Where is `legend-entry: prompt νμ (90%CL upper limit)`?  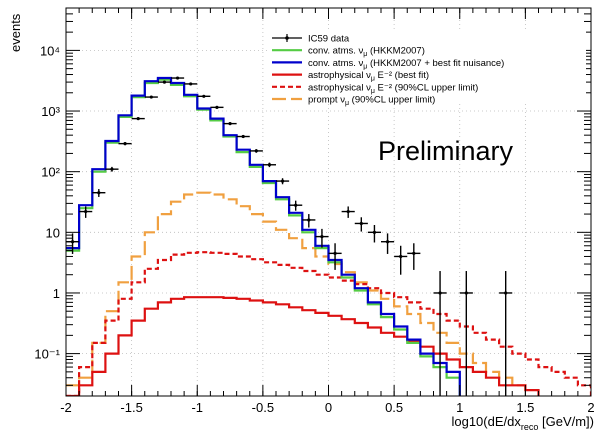 legend-entry: prompt νμ (90%CL upper limit) is located at coordinates (353, 101).